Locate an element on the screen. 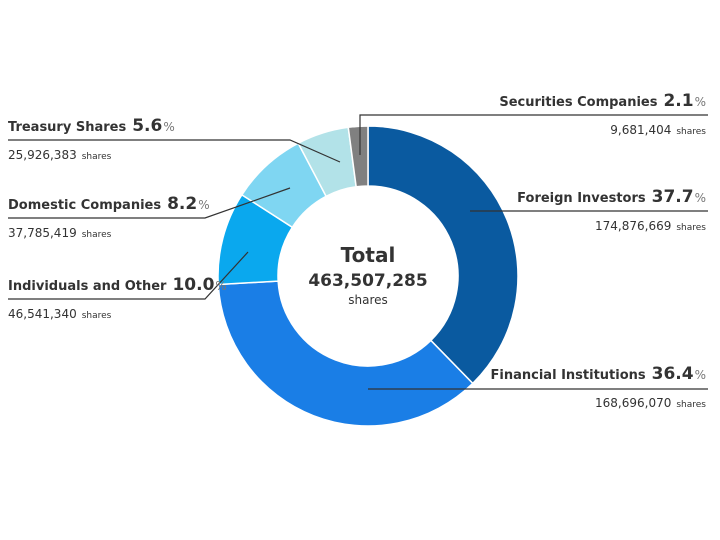 This screenshot has width=720, height=540. shares-label: 9,681,404 shares is located at coordinates (658, 130).